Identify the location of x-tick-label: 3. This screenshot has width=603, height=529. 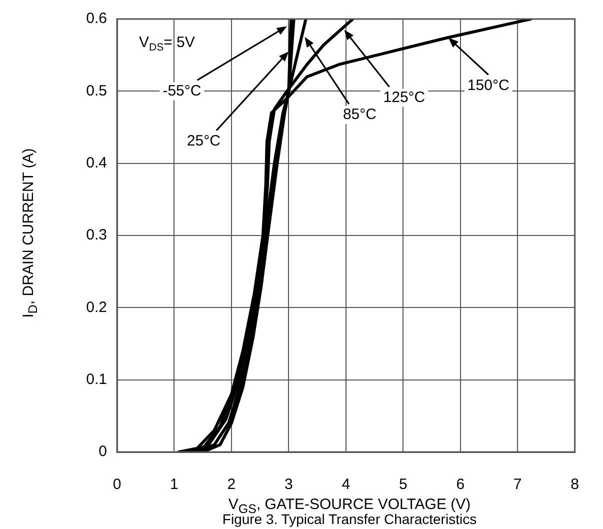
(288, 485).